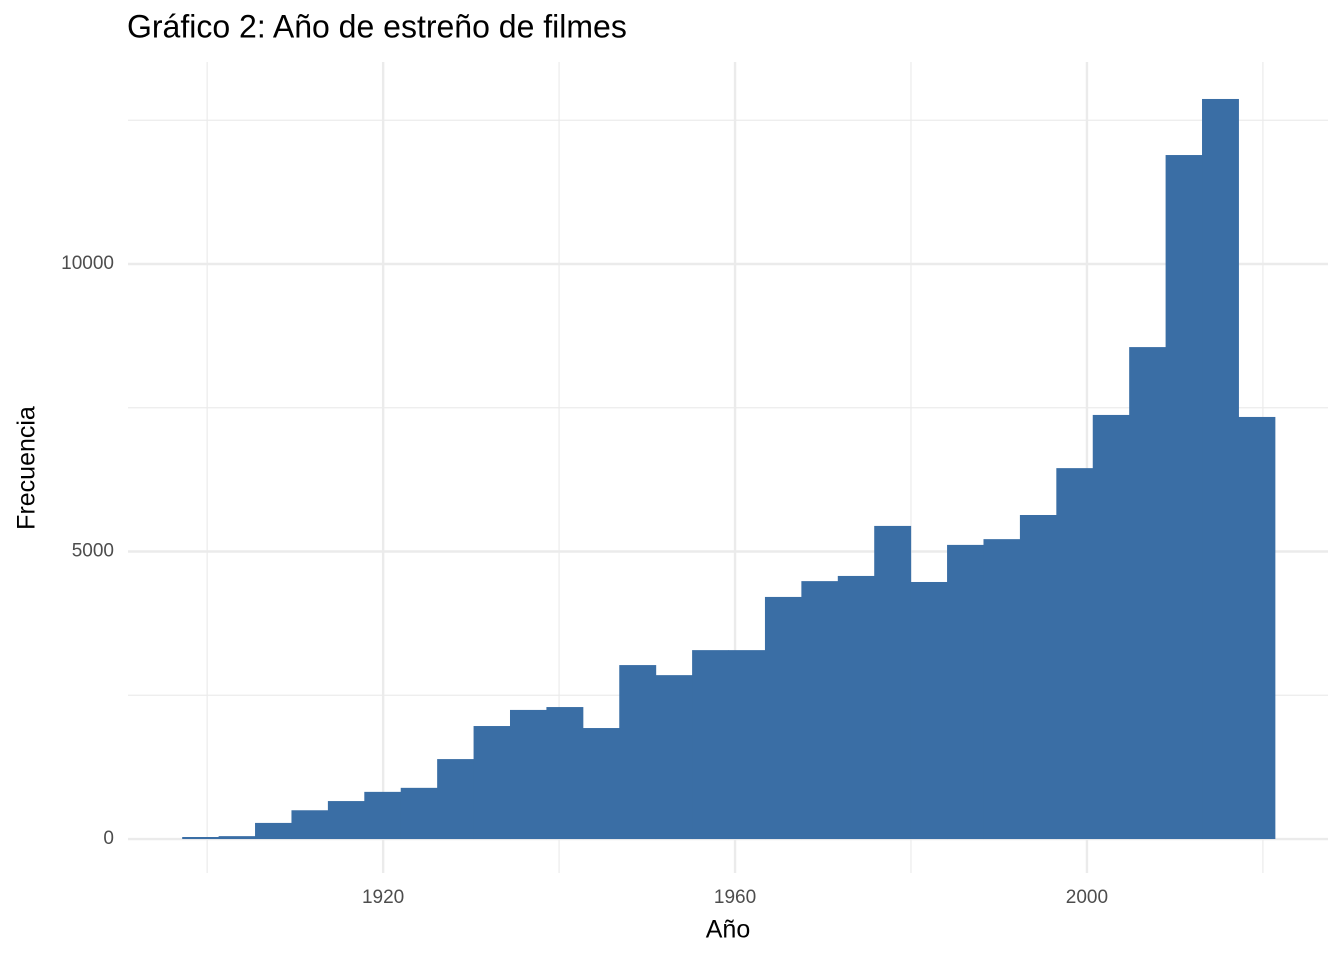  What do you see at coordinates (383, 897) in the screenshot?
I see `x-tick-label: 1920` at bounding box center [383, 897].